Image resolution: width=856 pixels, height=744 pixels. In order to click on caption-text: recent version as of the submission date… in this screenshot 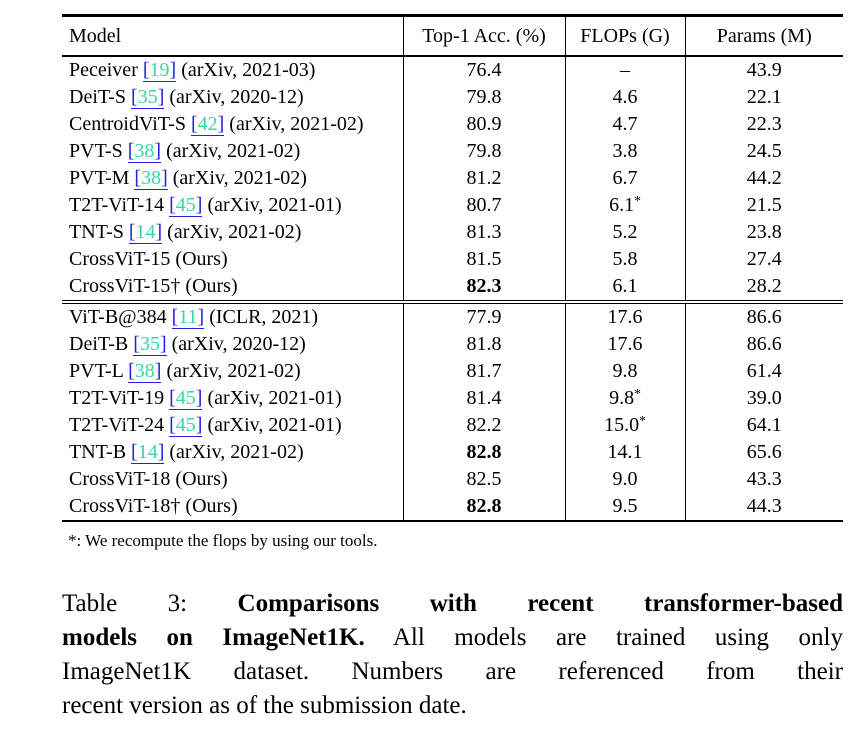, I will do `click(264, 705)`.